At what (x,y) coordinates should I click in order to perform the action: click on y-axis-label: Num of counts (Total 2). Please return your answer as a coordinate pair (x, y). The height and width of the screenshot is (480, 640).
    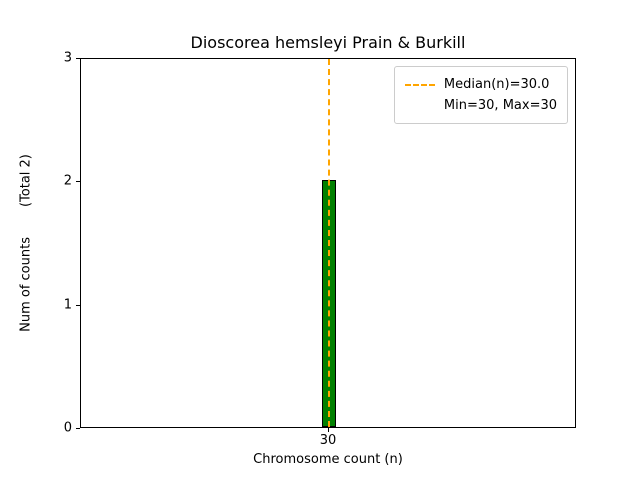
    Looking at the image, I should click on (26, 243).